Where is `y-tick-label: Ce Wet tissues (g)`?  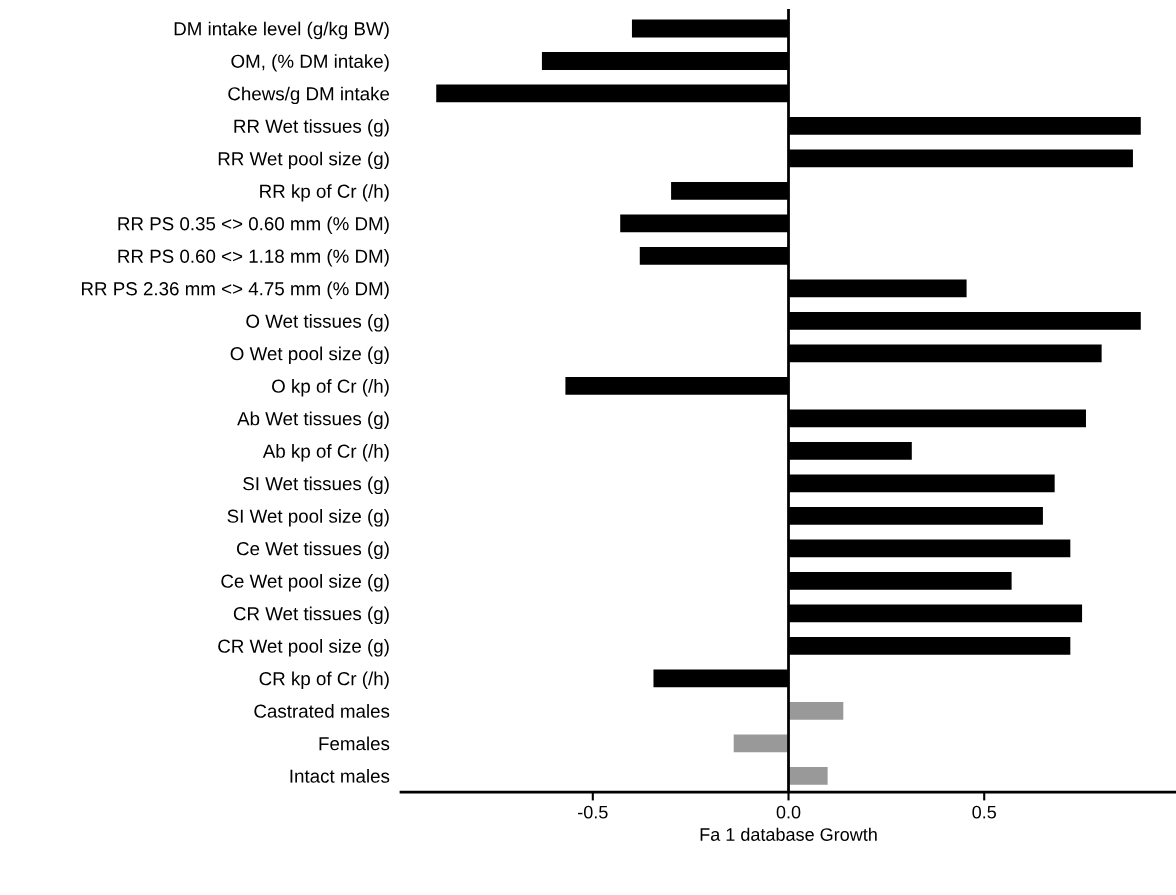 y-tick-label: Ce Wet tissues (g) is located at coordinates (312, 550).